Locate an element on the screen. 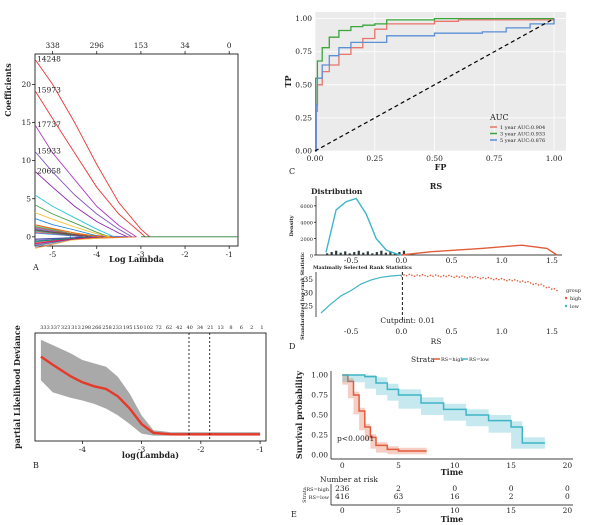 The width and height of the screenshot is (597, 525). survival-ci is located at coordinates (384, 415).